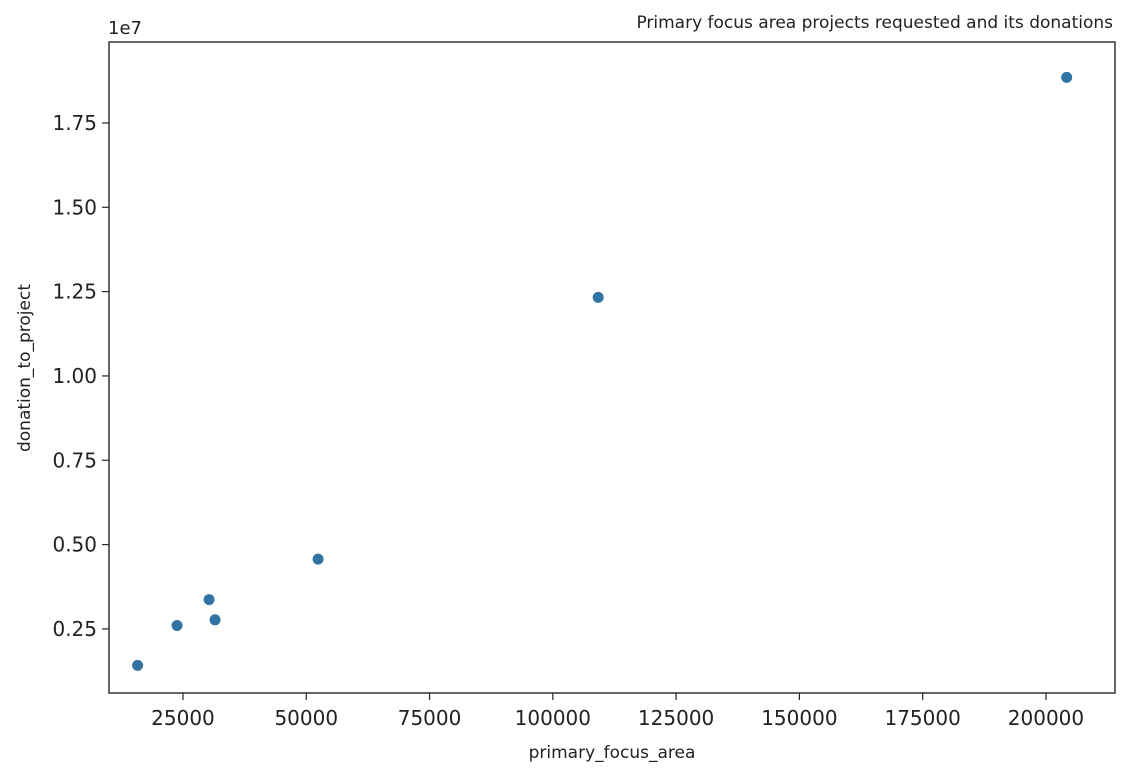  What do you see at coordinates (74, 123) in the screenshot?
I see `y-tick-label: 1.75` at bounding box center [74, 123].